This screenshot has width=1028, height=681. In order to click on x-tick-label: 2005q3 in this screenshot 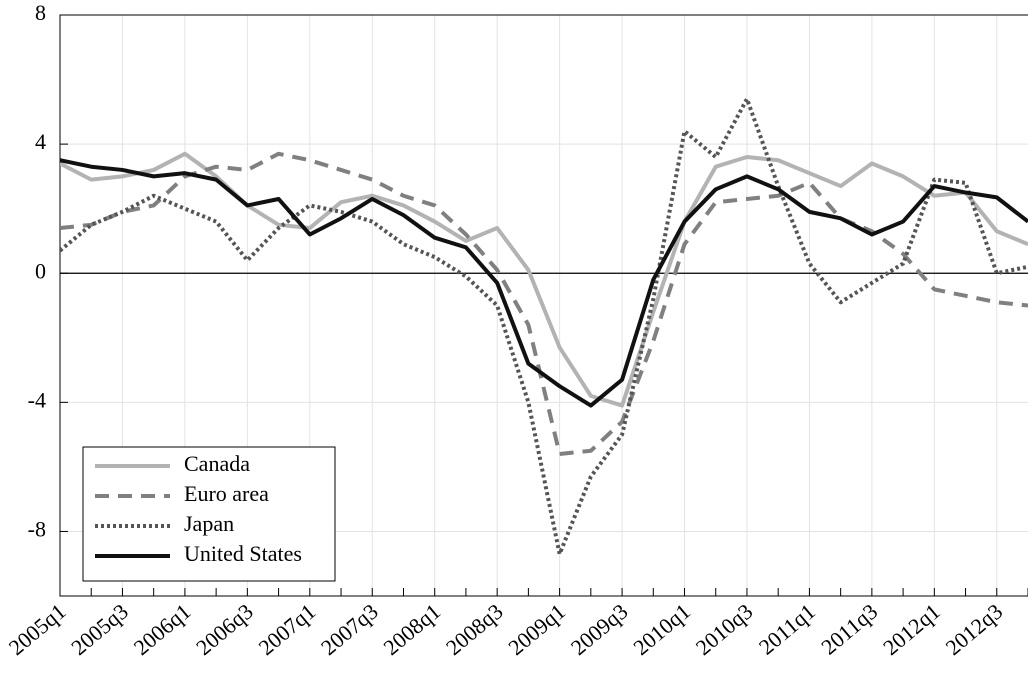, I will do `click(99, 630)`.